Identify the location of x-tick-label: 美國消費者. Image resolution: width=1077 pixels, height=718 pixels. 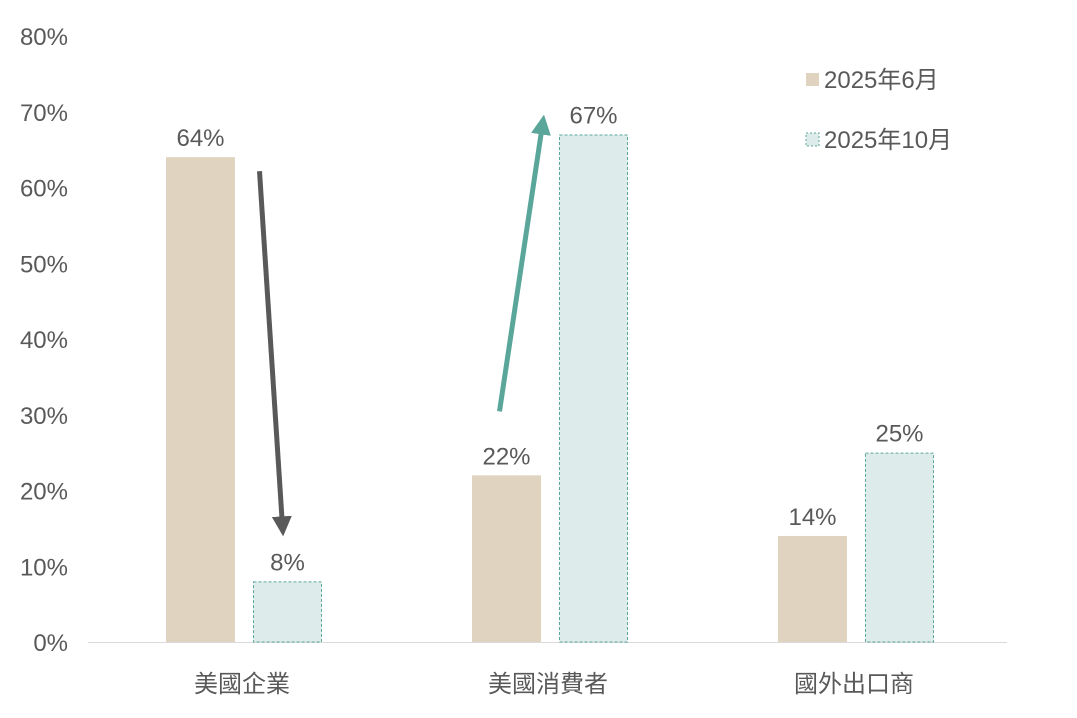
(548, 684).